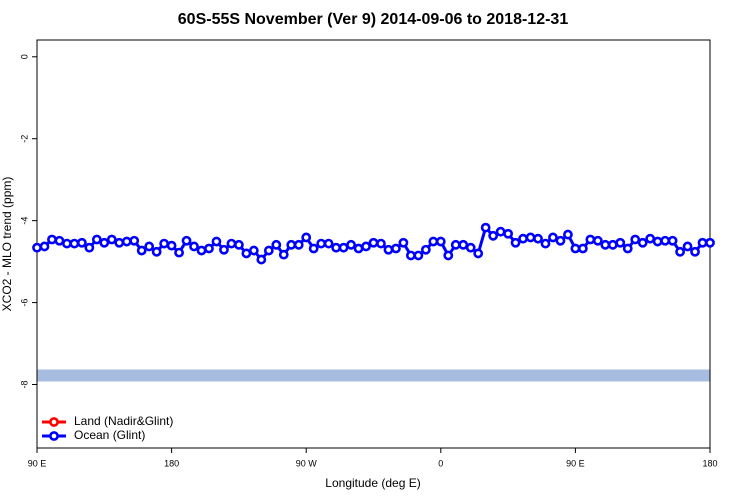  I want to click on legend-label: Land (Nadir&Glint), so click(123, 421).